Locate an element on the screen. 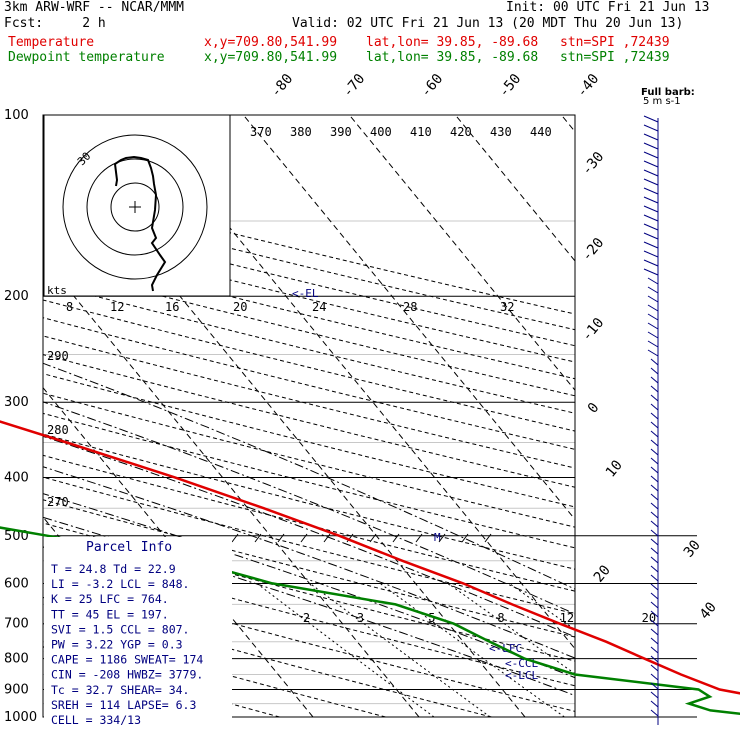 This screenshot has width=740, height=740. mixing-ratio-label-2: 2 is located at coordinates (306, 618).